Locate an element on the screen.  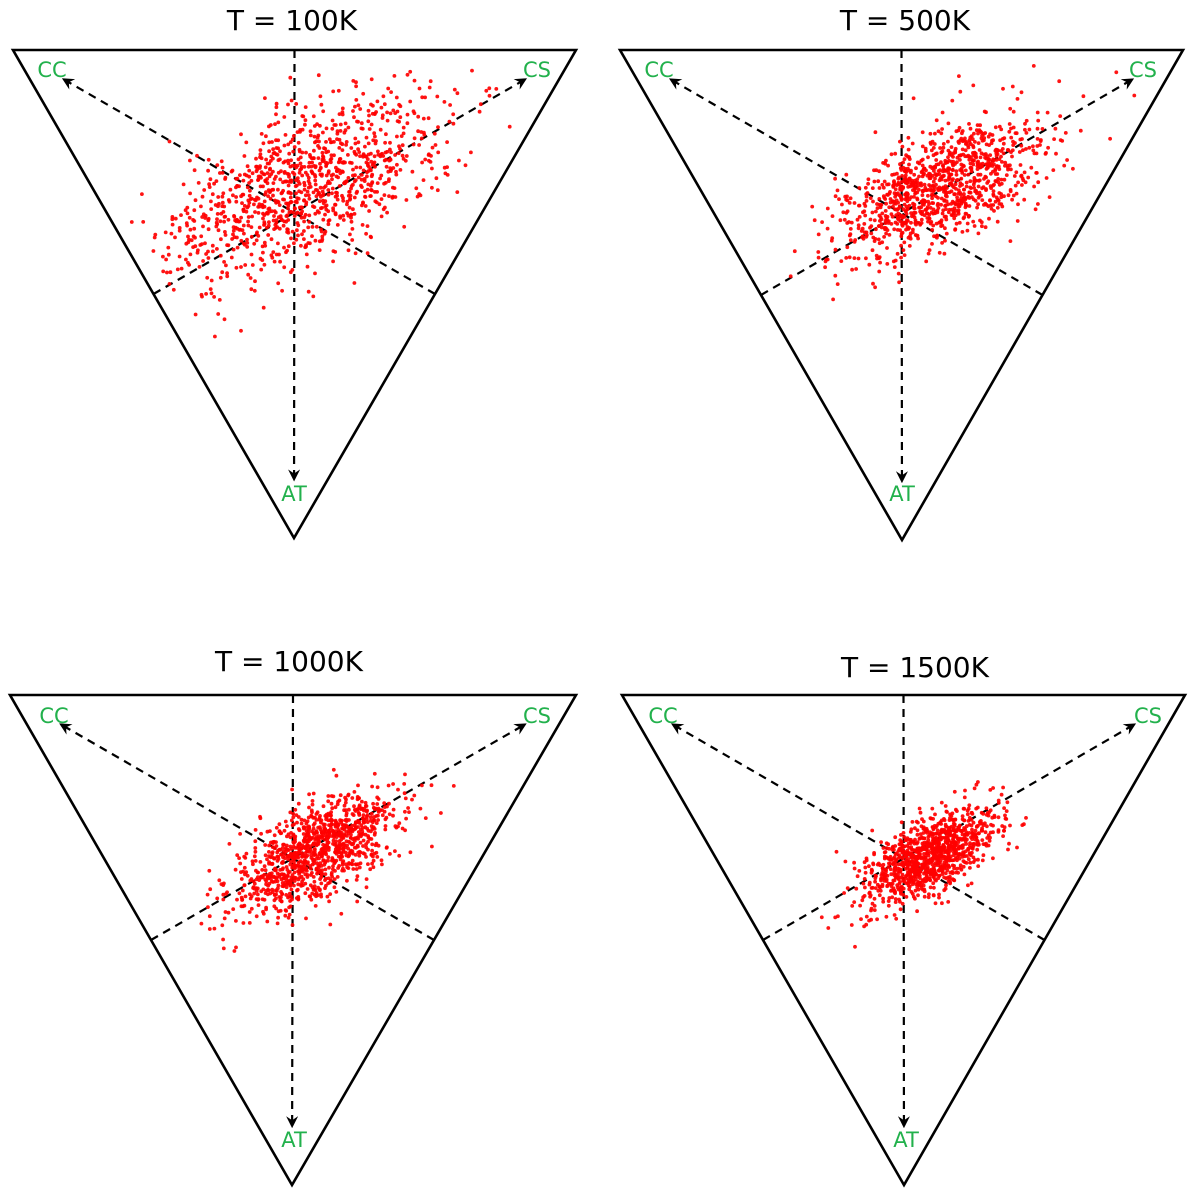
panel-title: T = 100K is located at coordinates (292, 20).